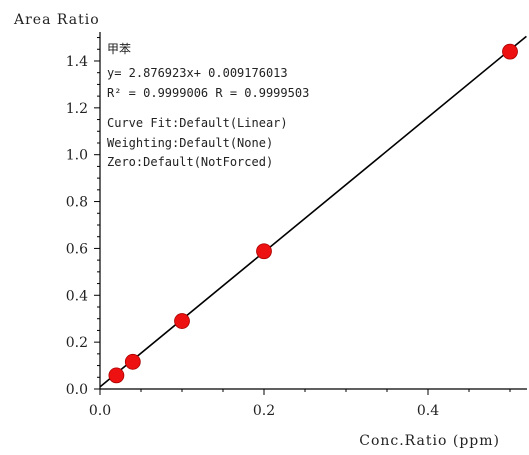 This screenshot has width=529, height=455. What do you see at coordinates (100, 411) in the screenshot?
I see `x-tick-label: 0.0` at bounding box center [100, 411].